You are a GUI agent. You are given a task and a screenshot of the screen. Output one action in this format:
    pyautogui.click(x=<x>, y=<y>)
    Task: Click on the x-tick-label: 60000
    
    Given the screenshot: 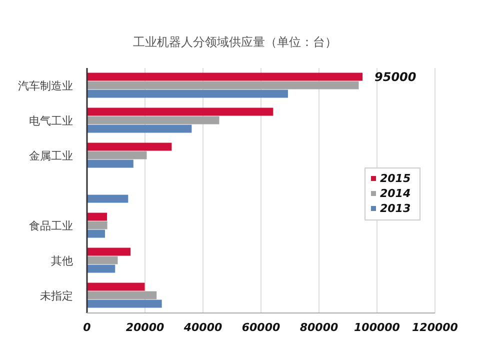 What is the action you would take?
    pyautogui.click(x=261, y=327)
    